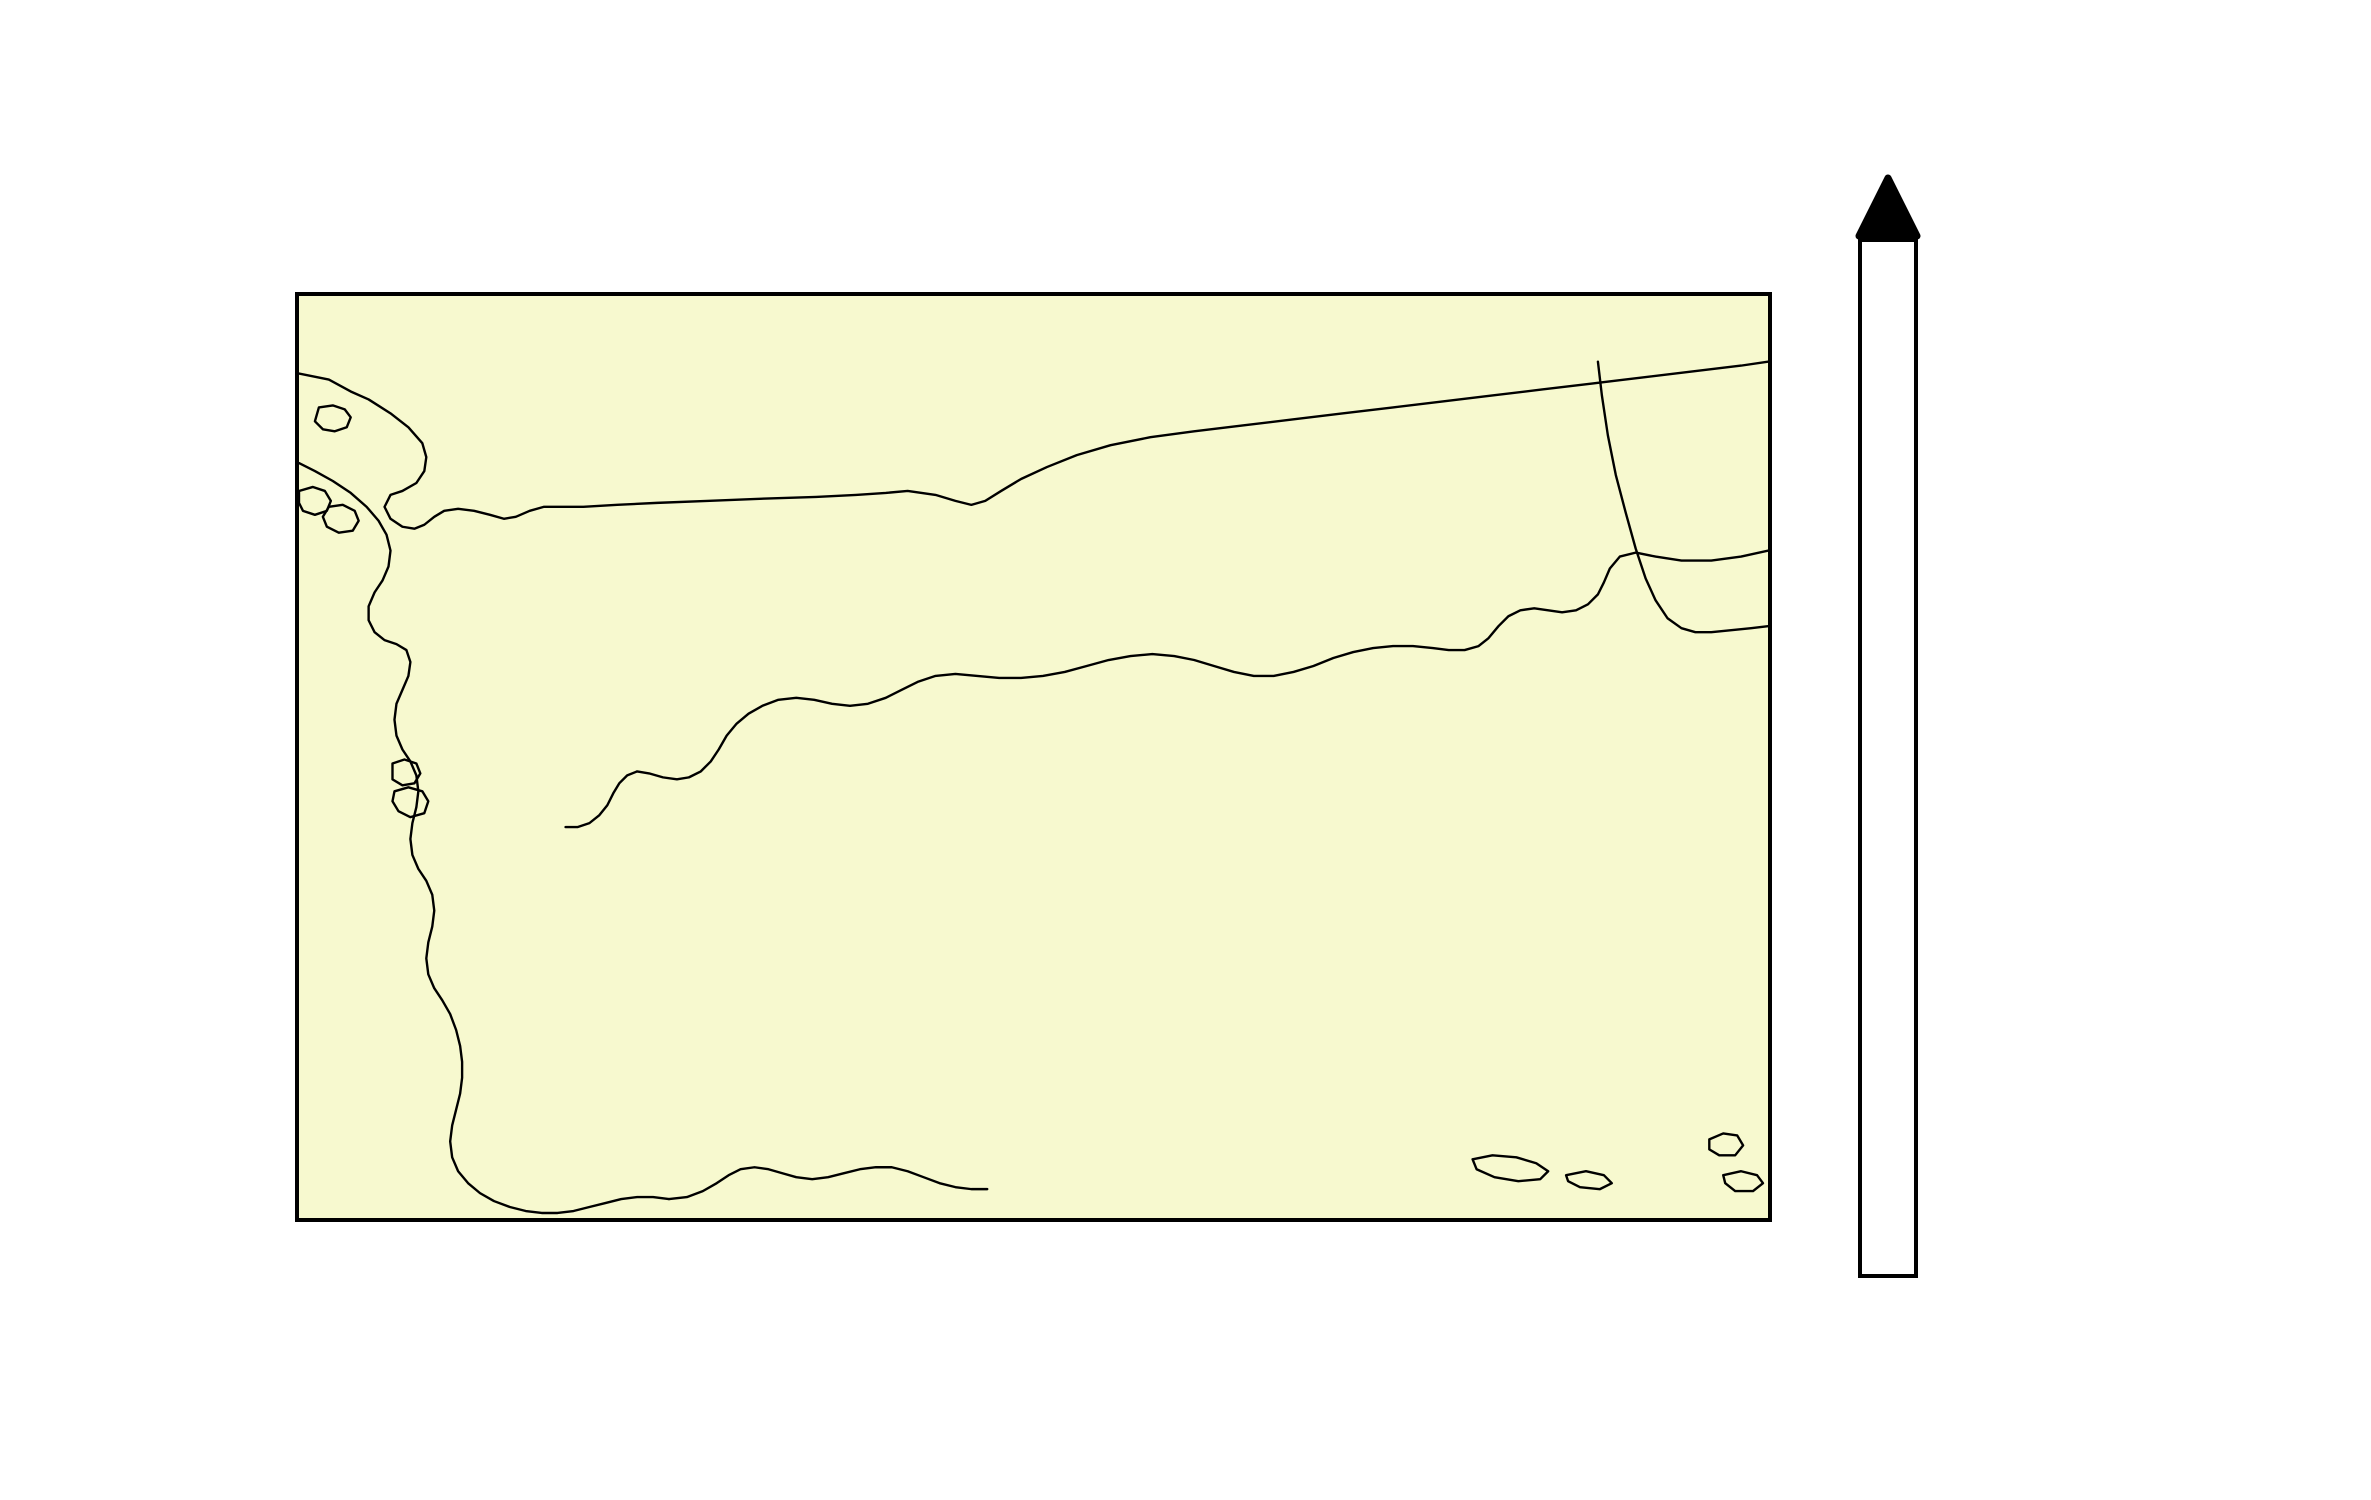  Describe the element at coordinates (1888, 758) in the screenshot. I see `colorbar-gradient` at that location.